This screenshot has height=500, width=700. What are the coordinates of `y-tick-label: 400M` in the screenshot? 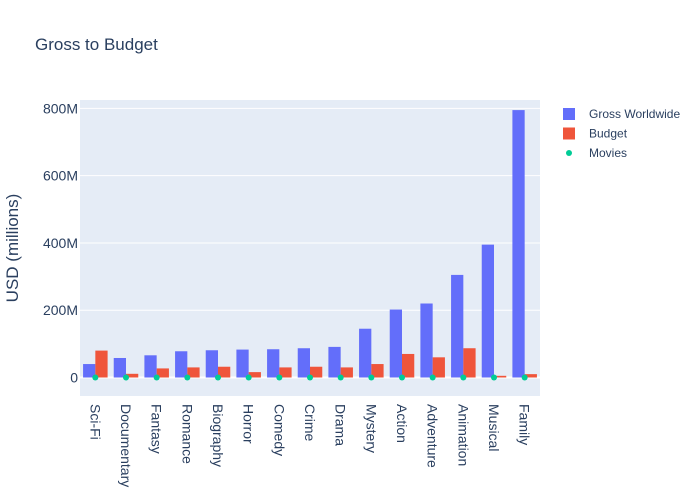 It's located at (60, 243).